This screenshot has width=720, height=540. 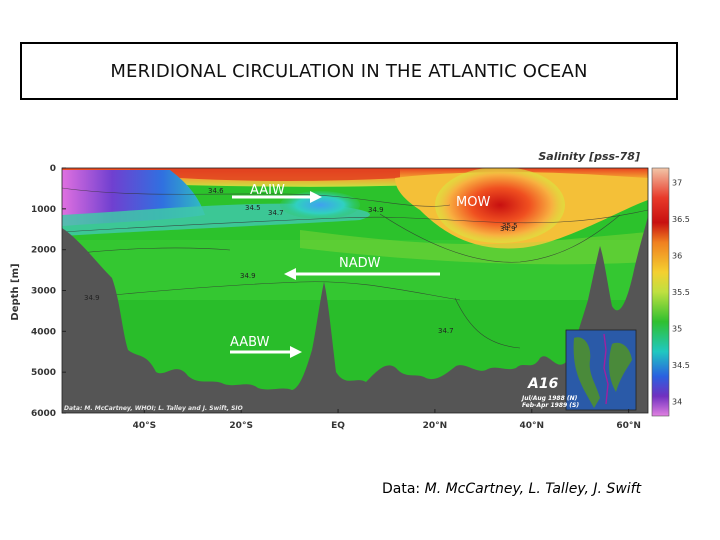 What do you see at coordinates (589, 156) in the screenshot?
I see `chart-title: Salinity [pss-78]` at bounding box center [589, 156].